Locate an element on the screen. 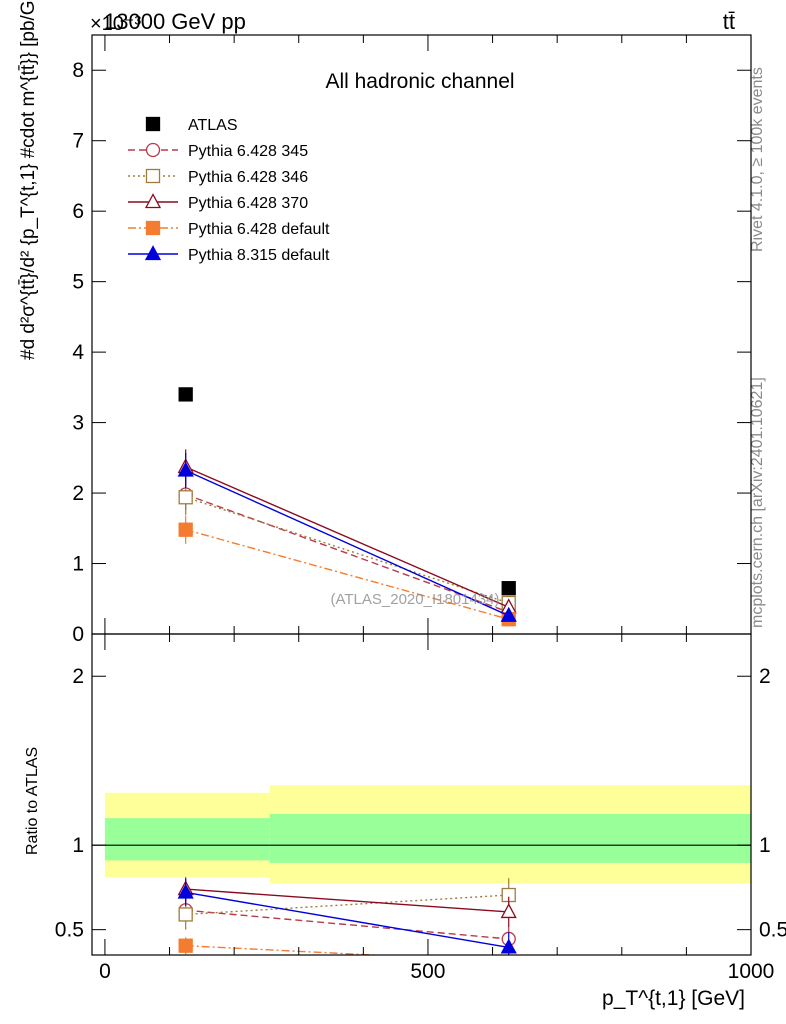  main-ytick-label: 0 is located at coordinates (78, 634).